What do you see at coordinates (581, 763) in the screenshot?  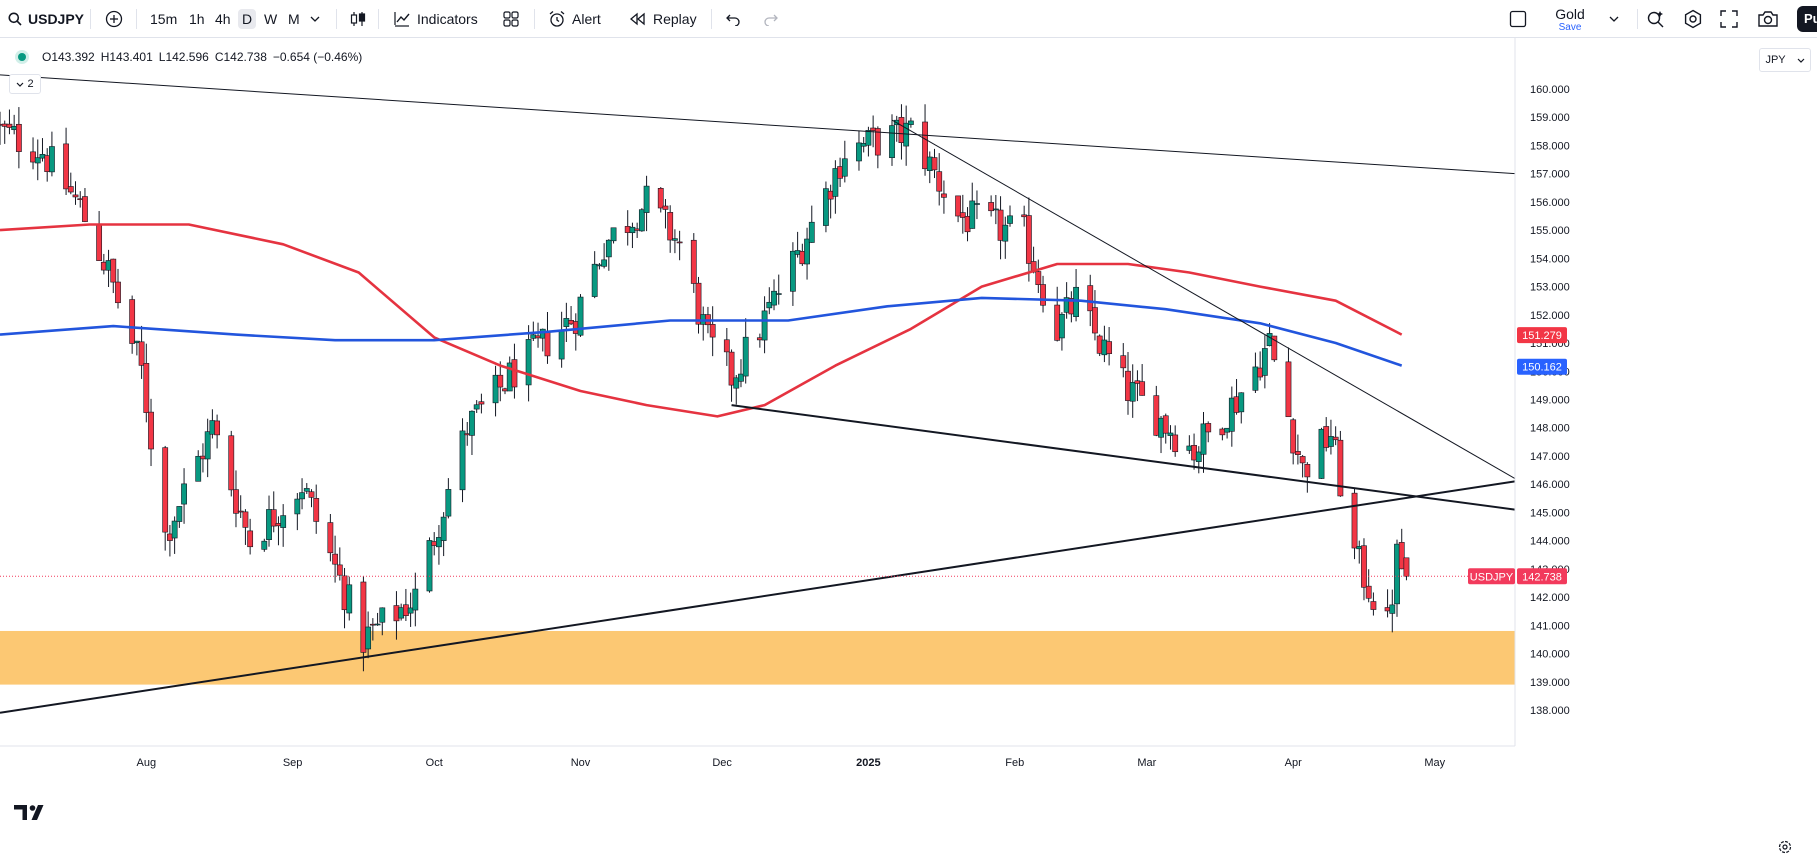 I see `time-tick-label: Nov` at bounding box center [581, 763].